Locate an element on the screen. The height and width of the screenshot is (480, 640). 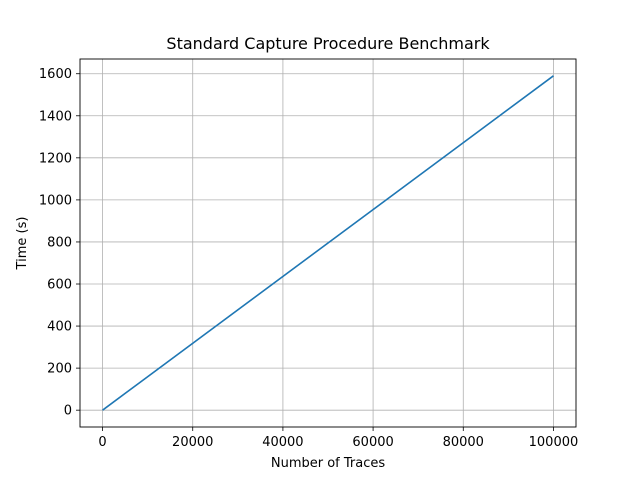
y-axis-label: Time (s) is located at coordinates (22, 244).